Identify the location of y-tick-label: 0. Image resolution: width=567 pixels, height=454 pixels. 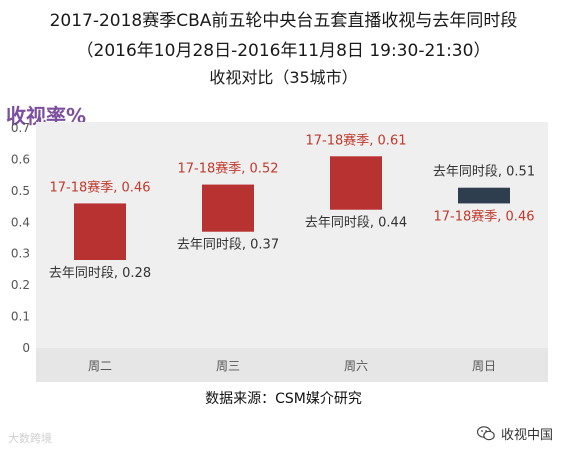
(26, 348).